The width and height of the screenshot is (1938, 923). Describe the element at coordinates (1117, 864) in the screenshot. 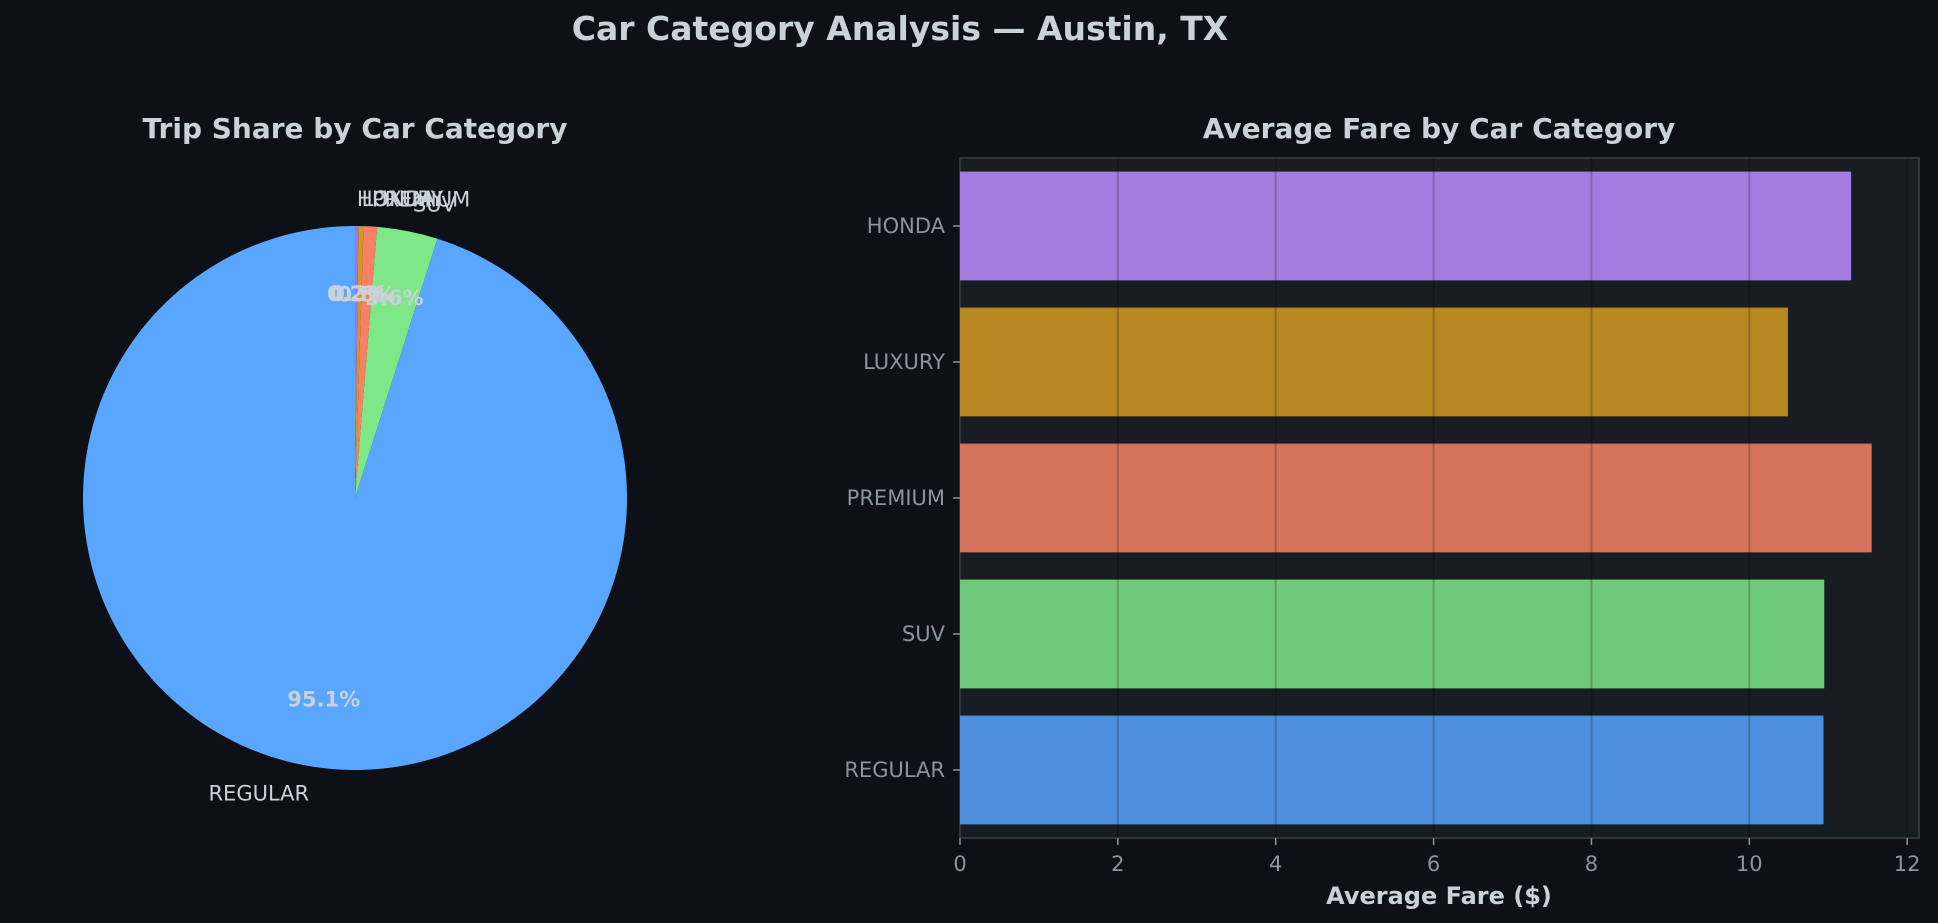

I see `x-tick-2: 2` at that location.